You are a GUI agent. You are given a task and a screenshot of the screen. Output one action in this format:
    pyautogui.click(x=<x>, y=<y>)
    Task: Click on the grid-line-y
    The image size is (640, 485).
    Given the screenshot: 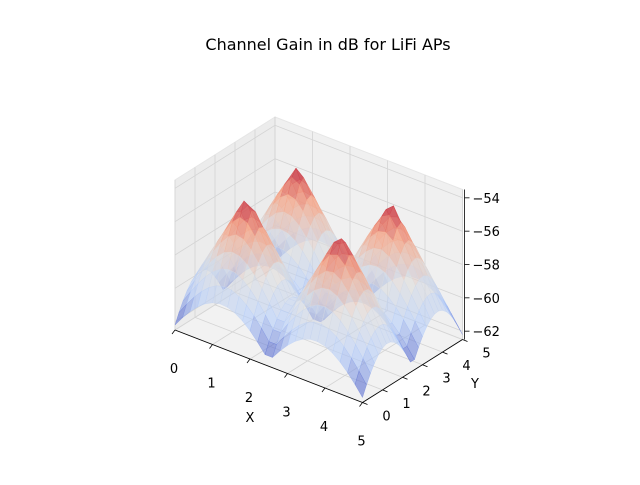 What is the action you would take?
    pyautogui.click(x=288, y=279)
    